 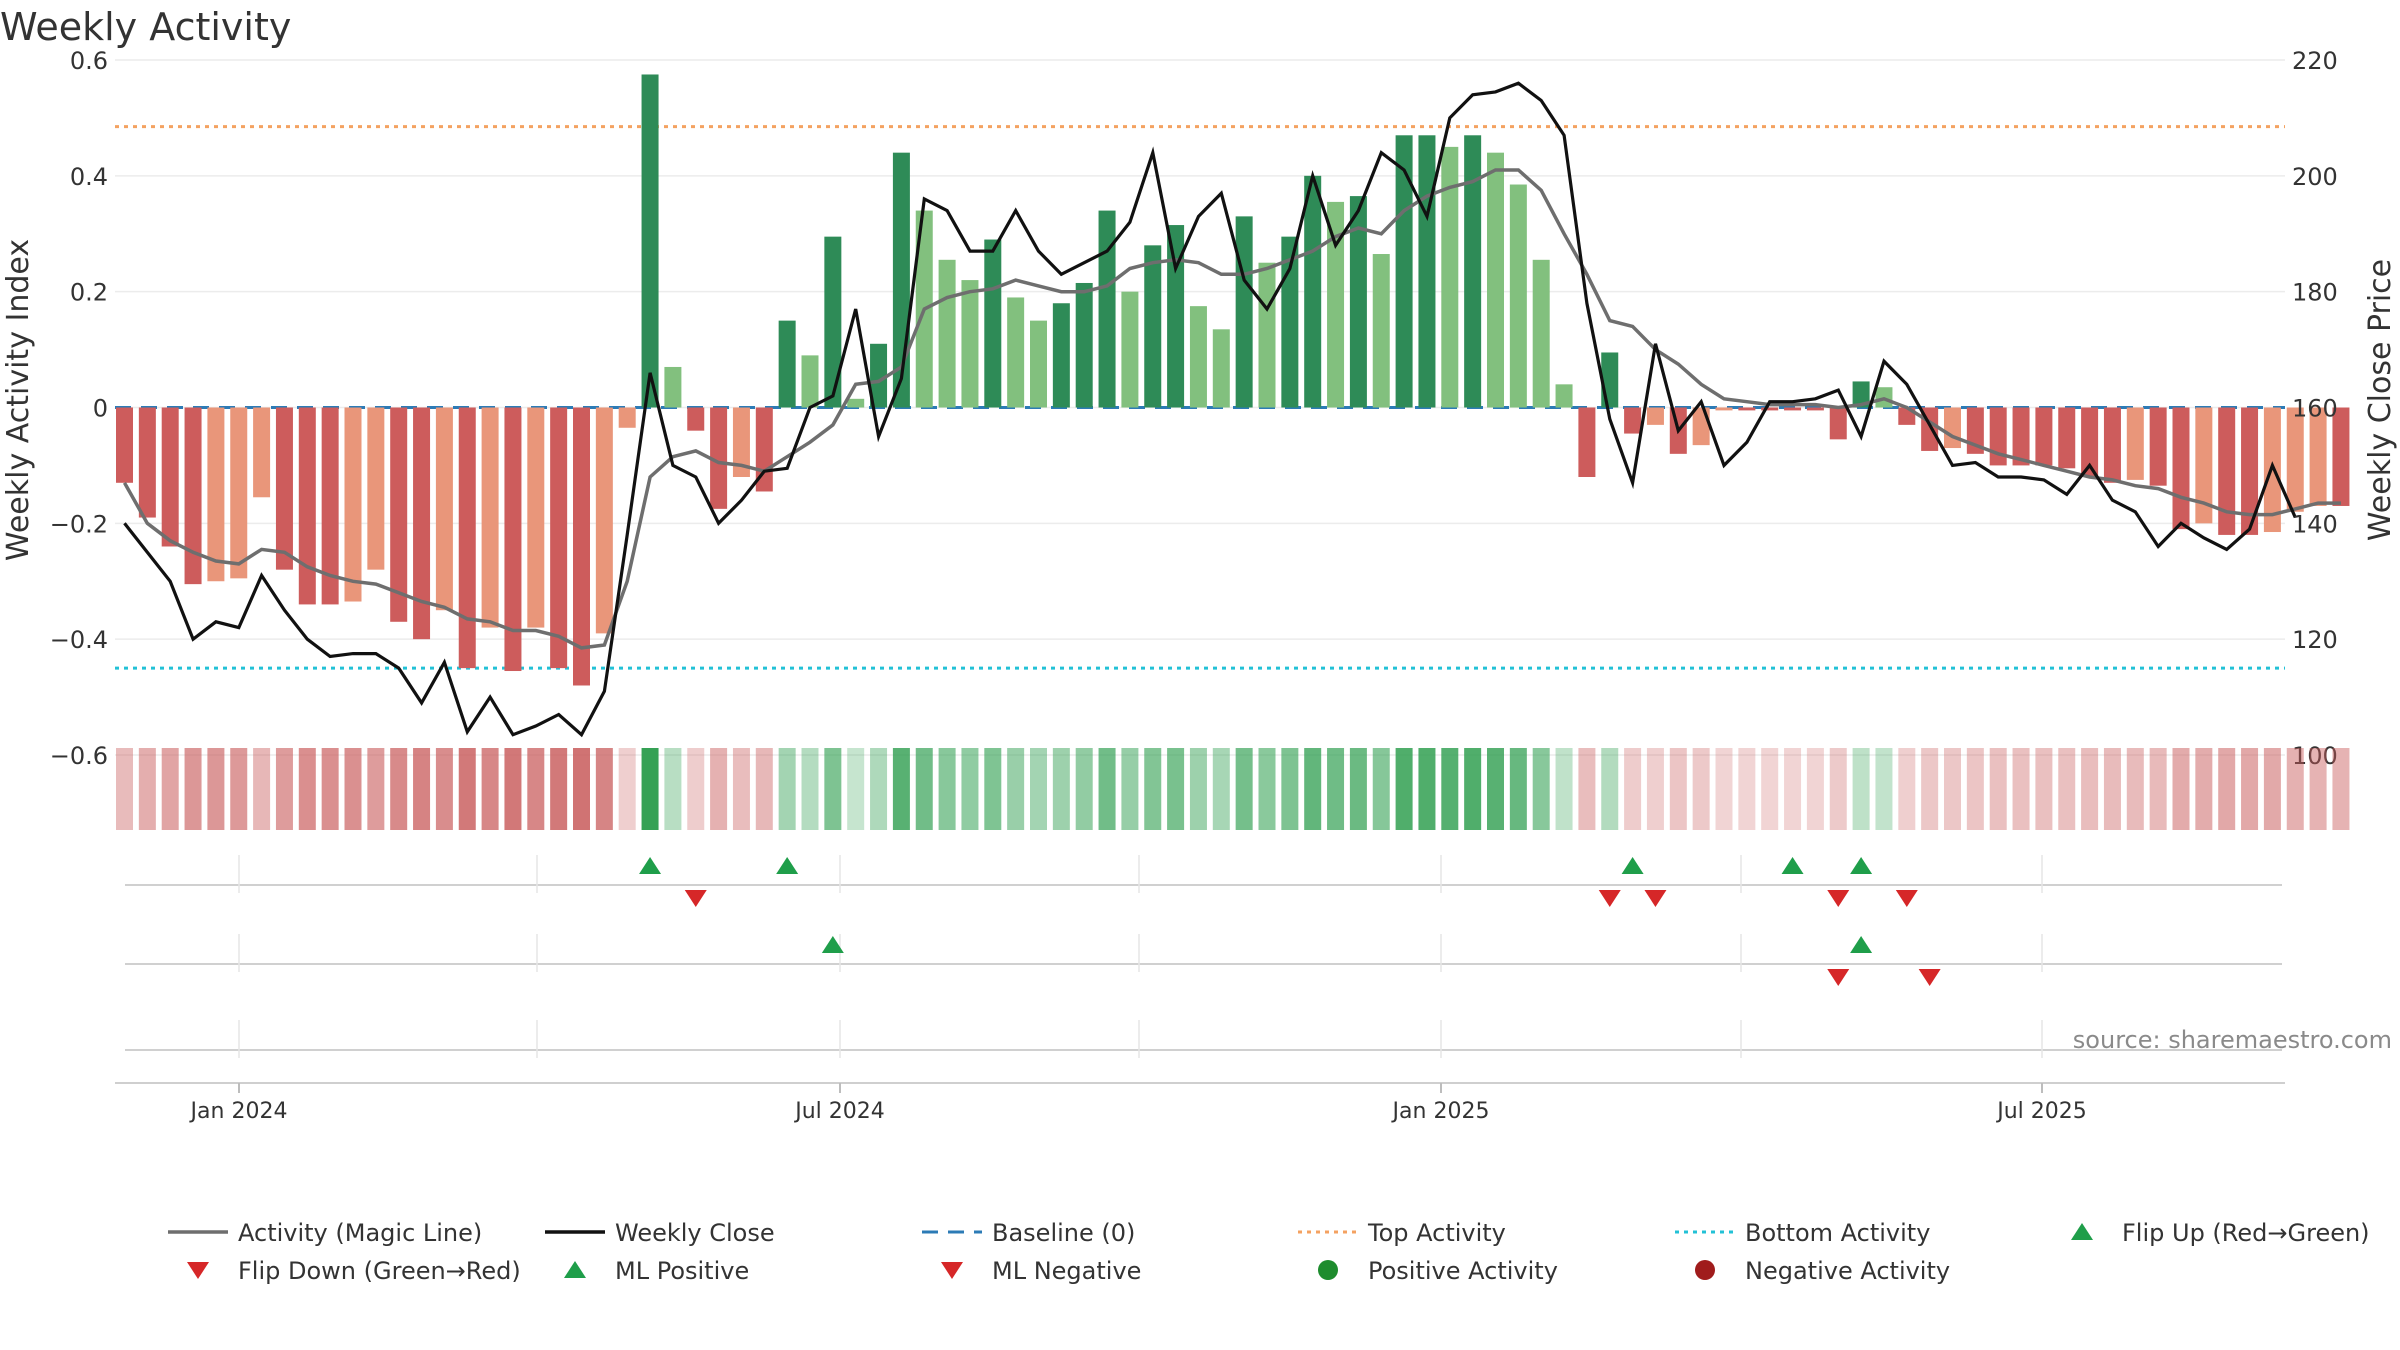 I want to click on y-tick-label: 0.6, so click(x=89, y=61).